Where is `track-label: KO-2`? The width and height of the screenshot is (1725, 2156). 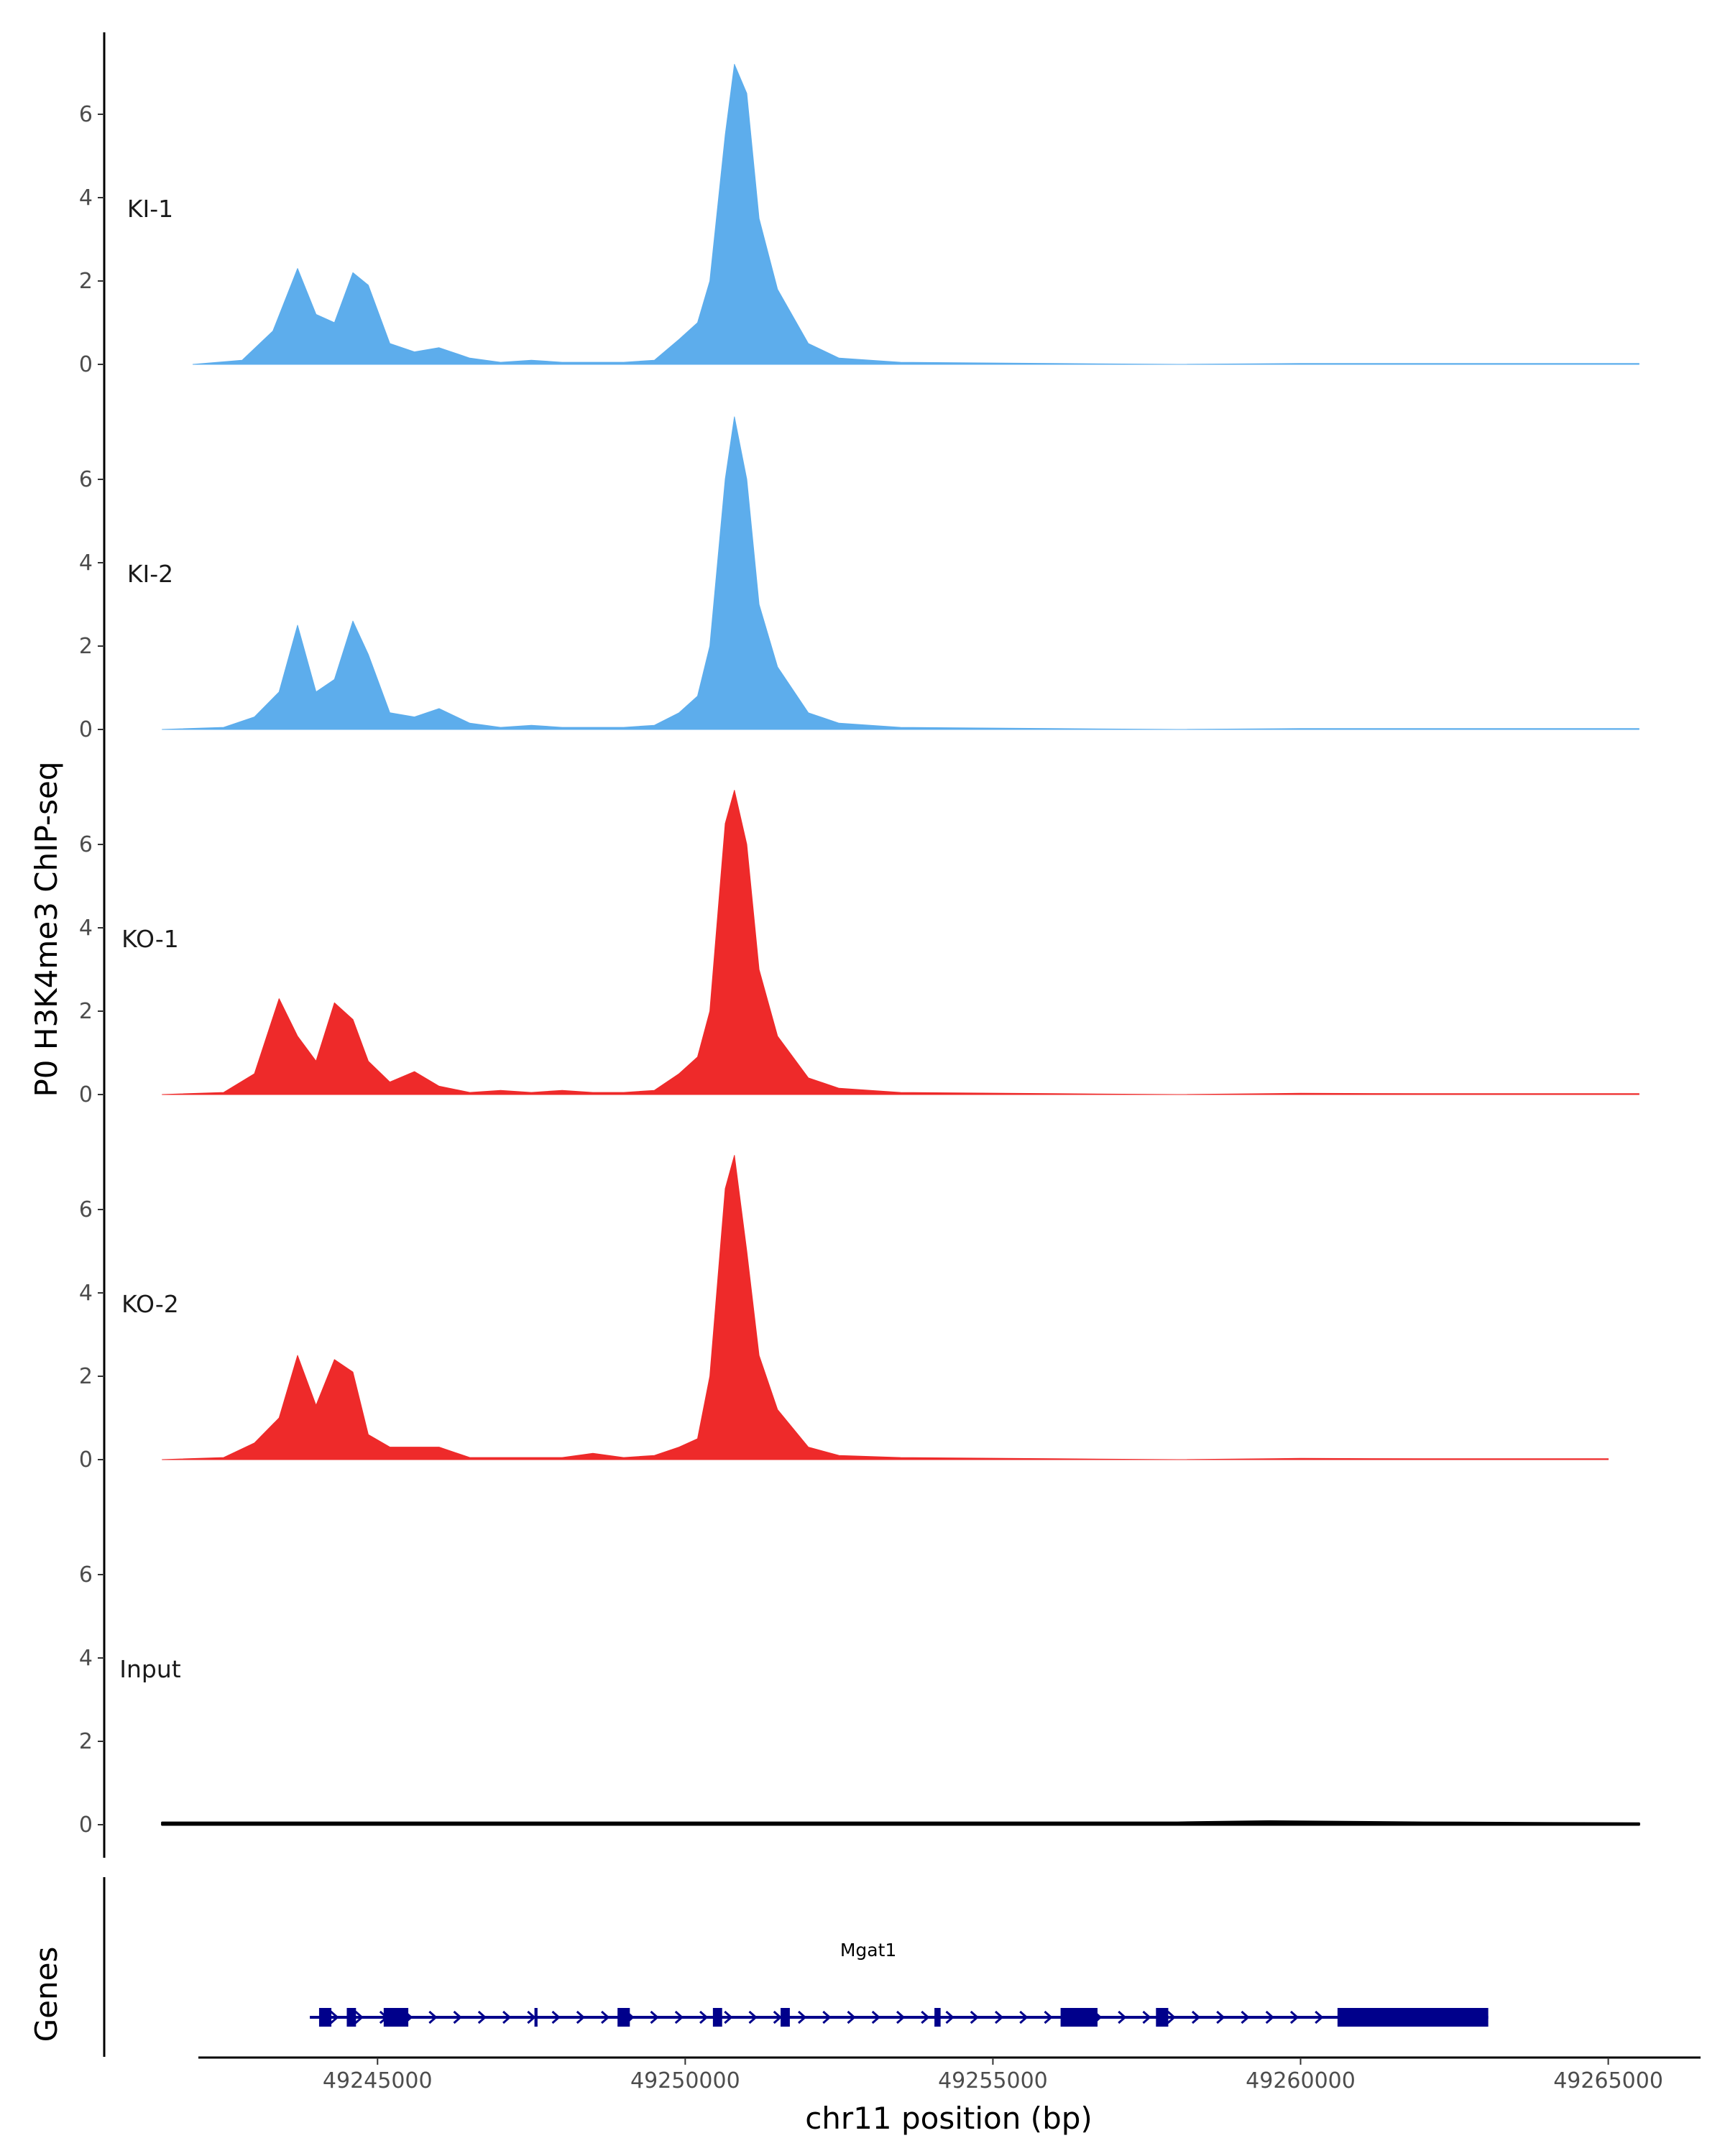 track-label: KO-2 is located at coordinates (150, 1304).